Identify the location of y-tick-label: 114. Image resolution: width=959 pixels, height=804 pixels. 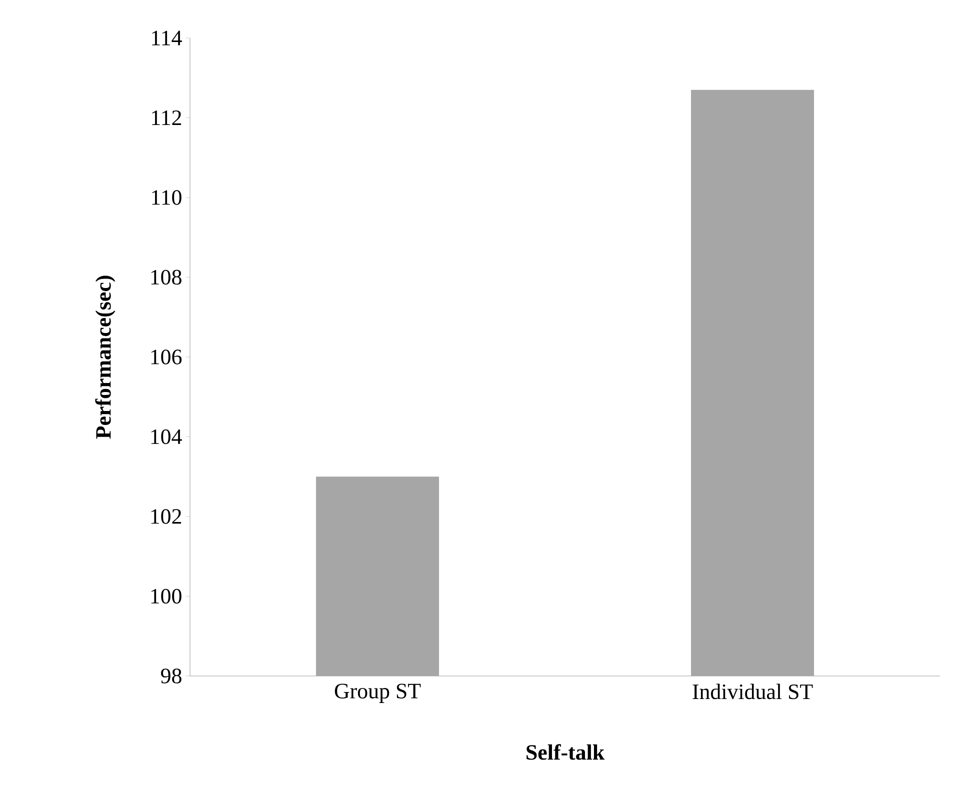
(167, 38).